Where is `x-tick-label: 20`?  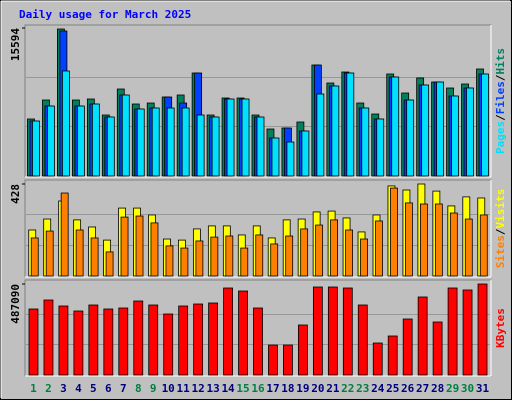
x-tick-label: 20 is located at coordinates (317, 388).